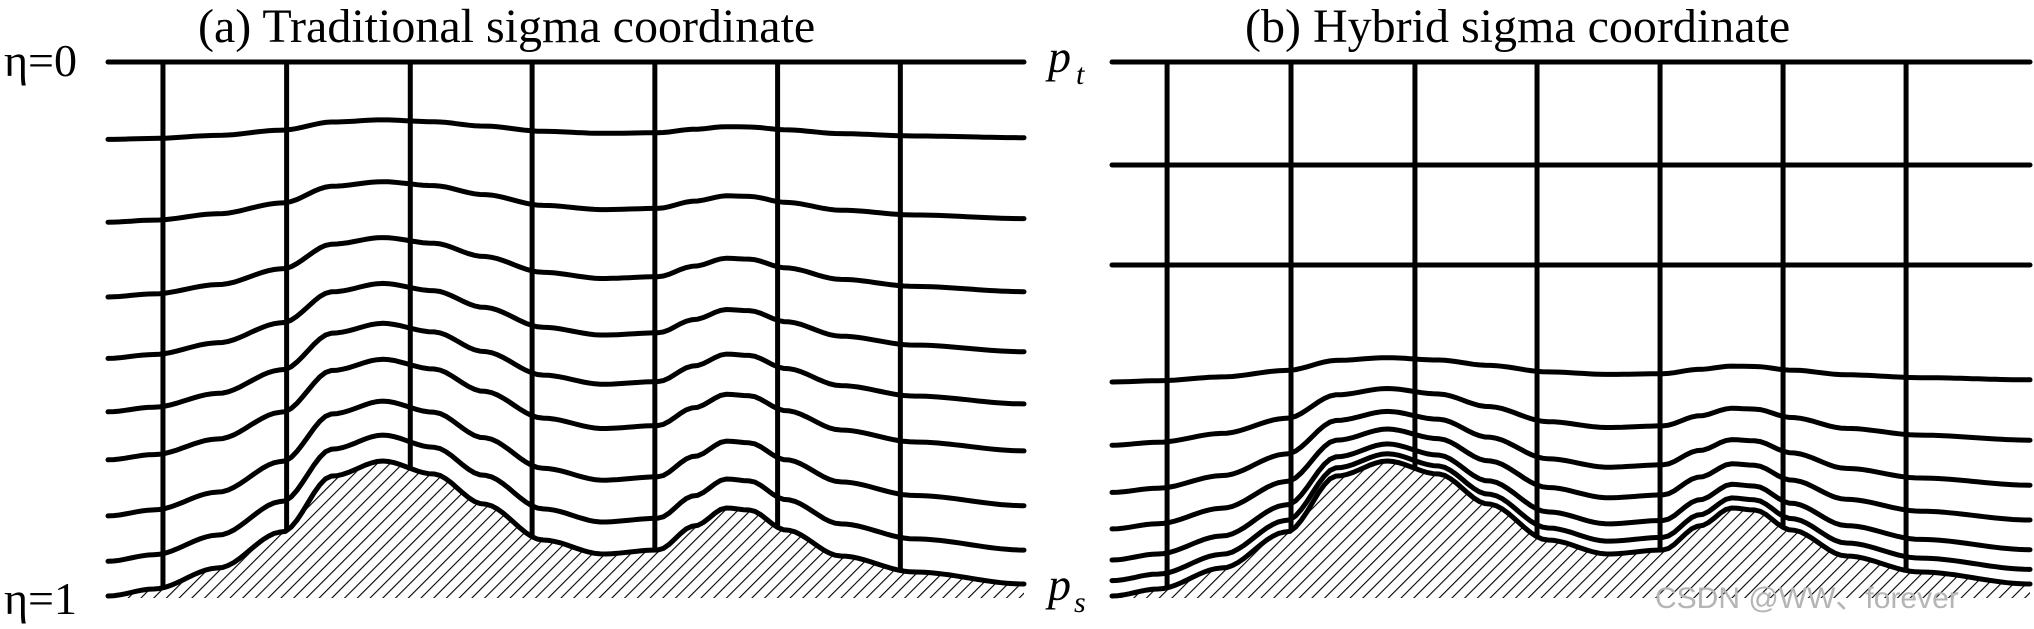  I want to click on panel-a-title: (a) Traditional sigma coordinate, so click(506, 26).